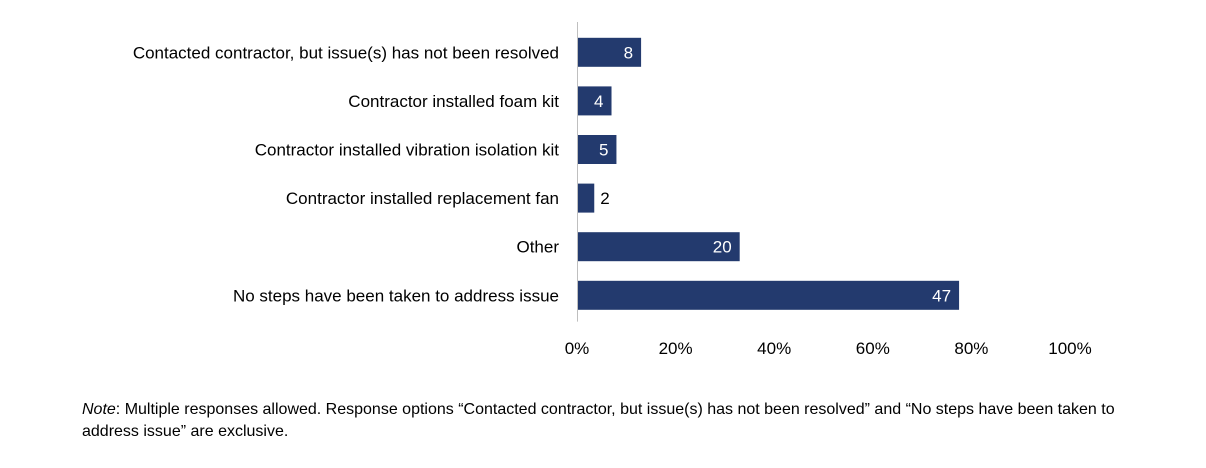  I want to click on note-prefix: Note, so click(99, 409).